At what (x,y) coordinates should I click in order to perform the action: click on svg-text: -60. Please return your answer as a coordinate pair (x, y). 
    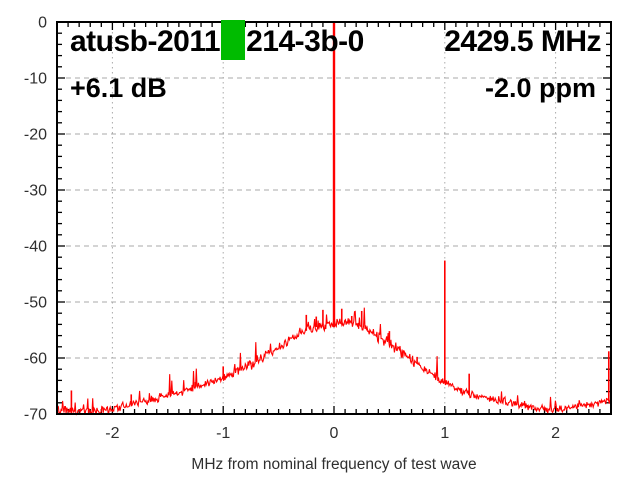
    Looking at the image, I should click on (35, 359).